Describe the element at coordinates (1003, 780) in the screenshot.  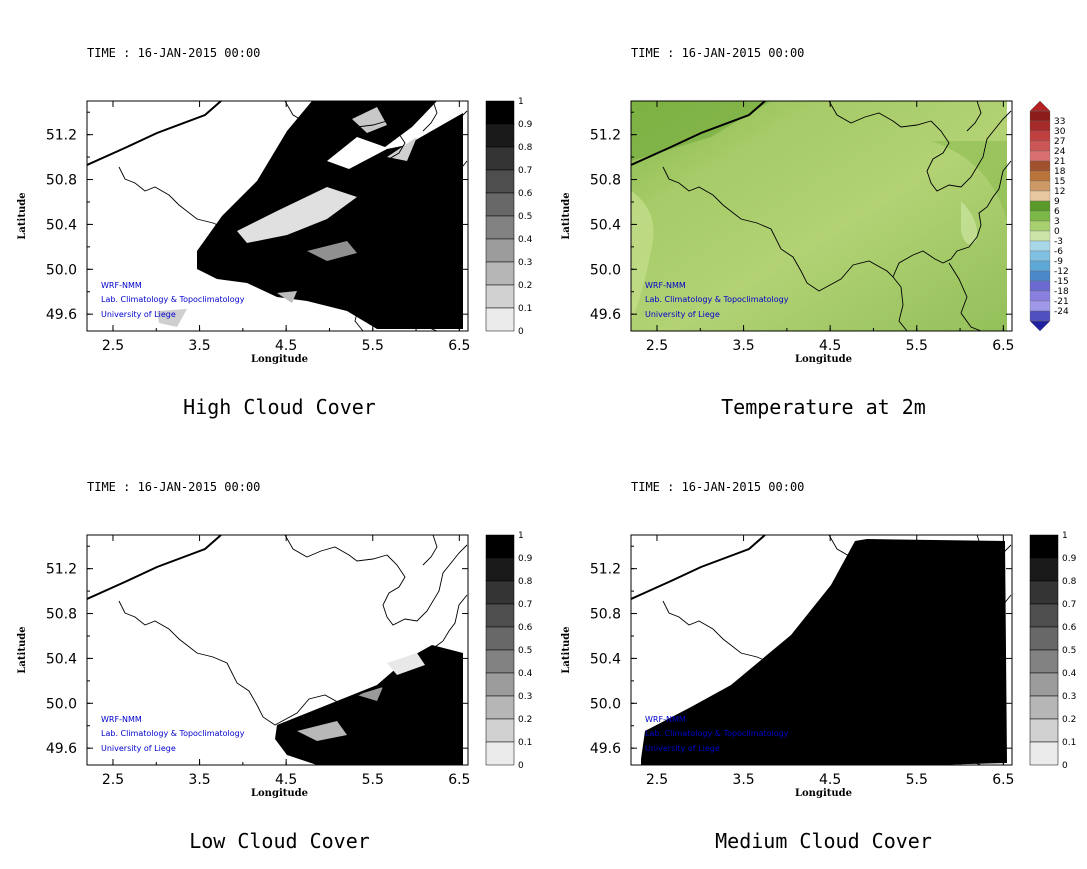
I see `x-tick-label: 6.5` at that location.